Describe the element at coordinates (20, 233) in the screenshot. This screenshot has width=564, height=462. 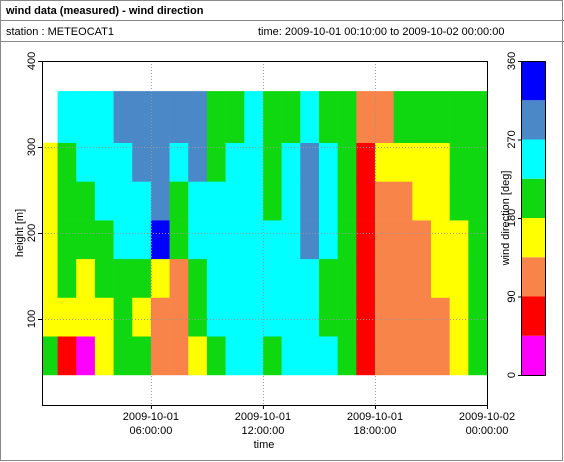
I see `y-axis-label: height [m]` at that location.